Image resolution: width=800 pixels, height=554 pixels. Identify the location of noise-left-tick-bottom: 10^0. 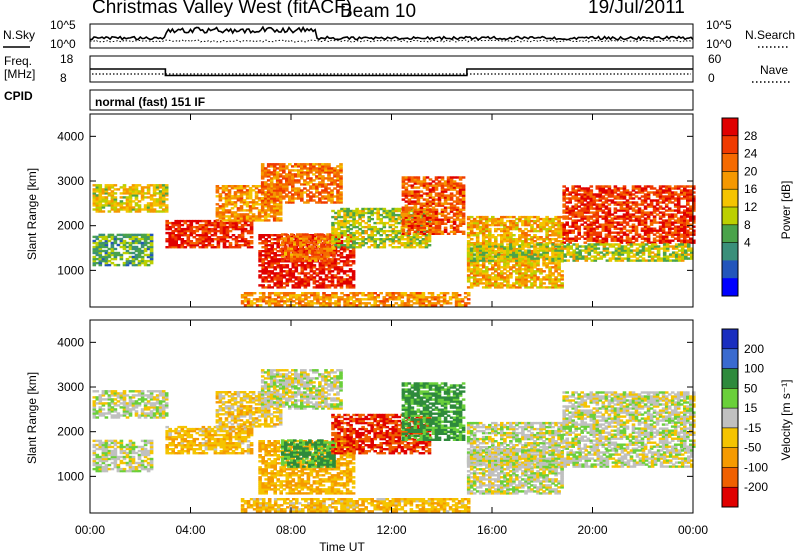
(63, 44).